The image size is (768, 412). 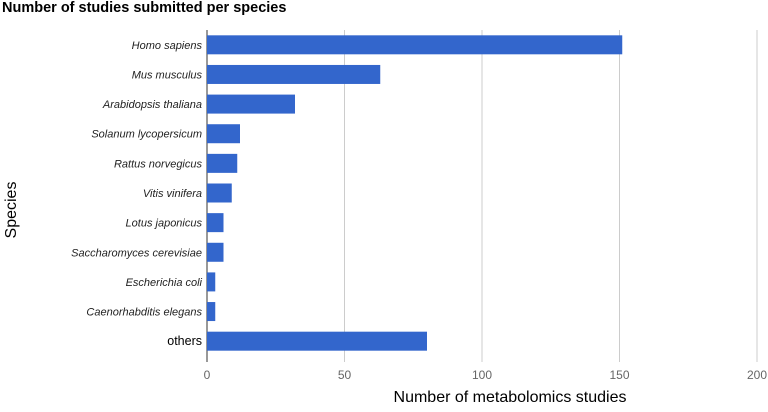 I want to click on x-tick-labels: 0 50 100 150 200, so click(x=486, y=375).